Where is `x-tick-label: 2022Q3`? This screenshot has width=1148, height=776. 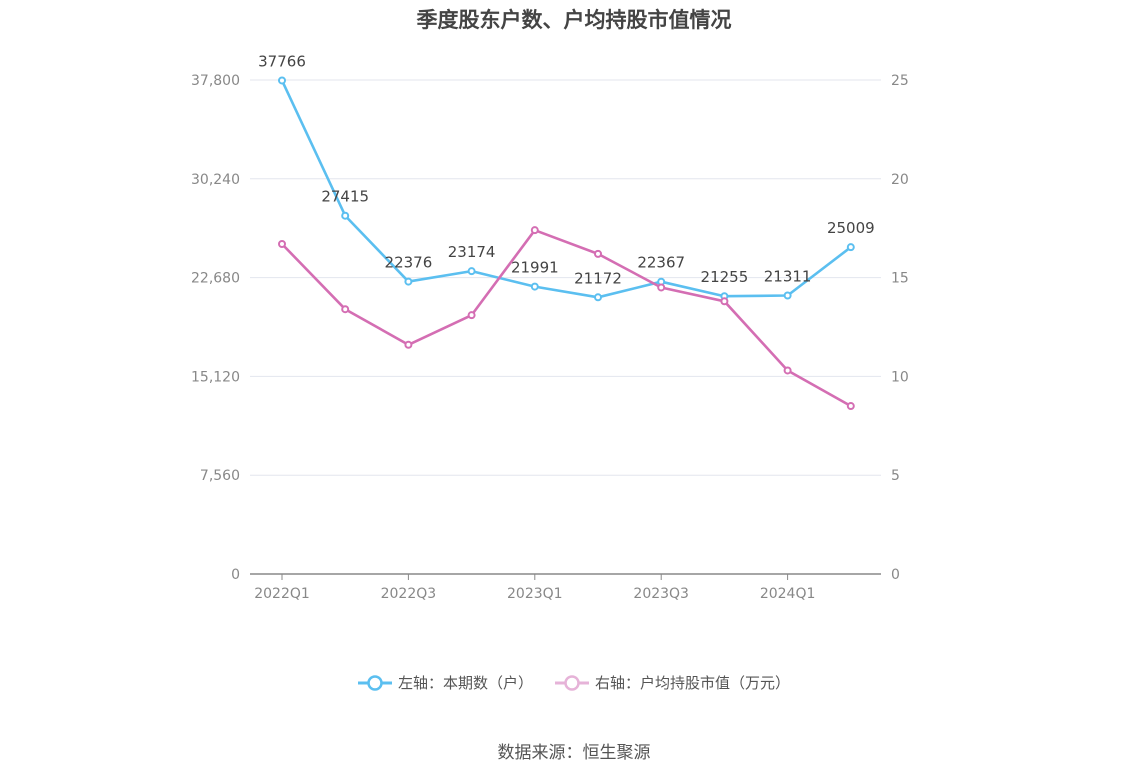 x-tick-label: 2022Q3 is located at coordinates (409, 594).